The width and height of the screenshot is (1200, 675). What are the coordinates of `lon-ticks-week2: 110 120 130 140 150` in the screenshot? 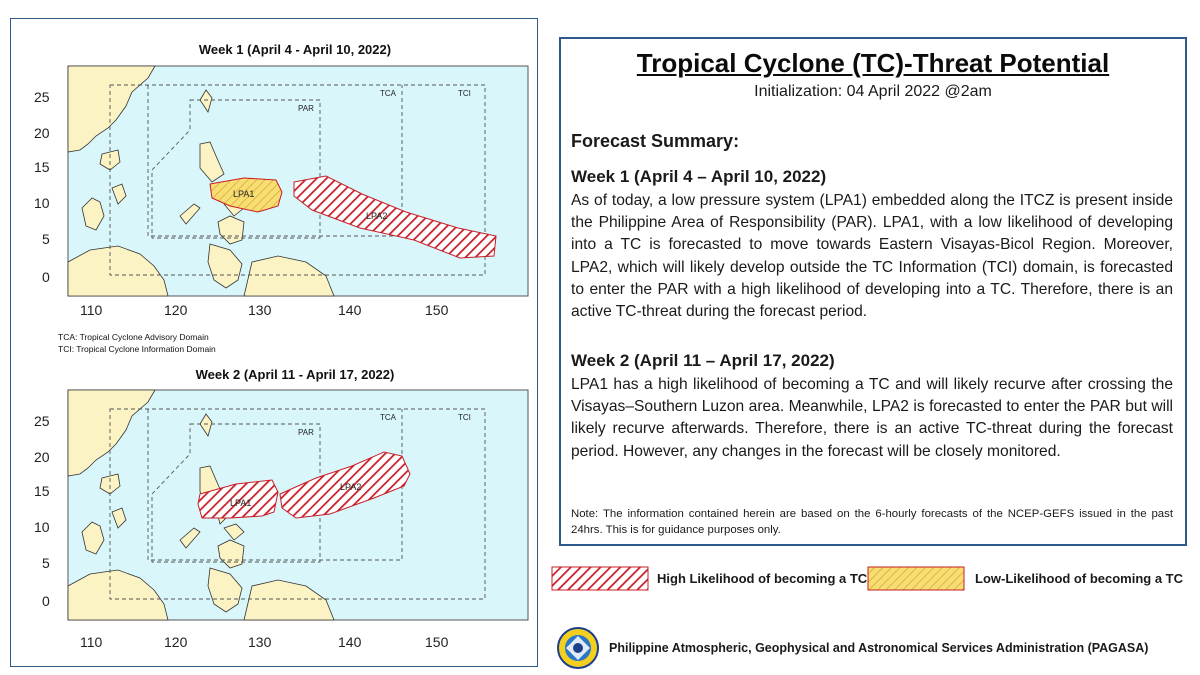 It's located at (293, 644).